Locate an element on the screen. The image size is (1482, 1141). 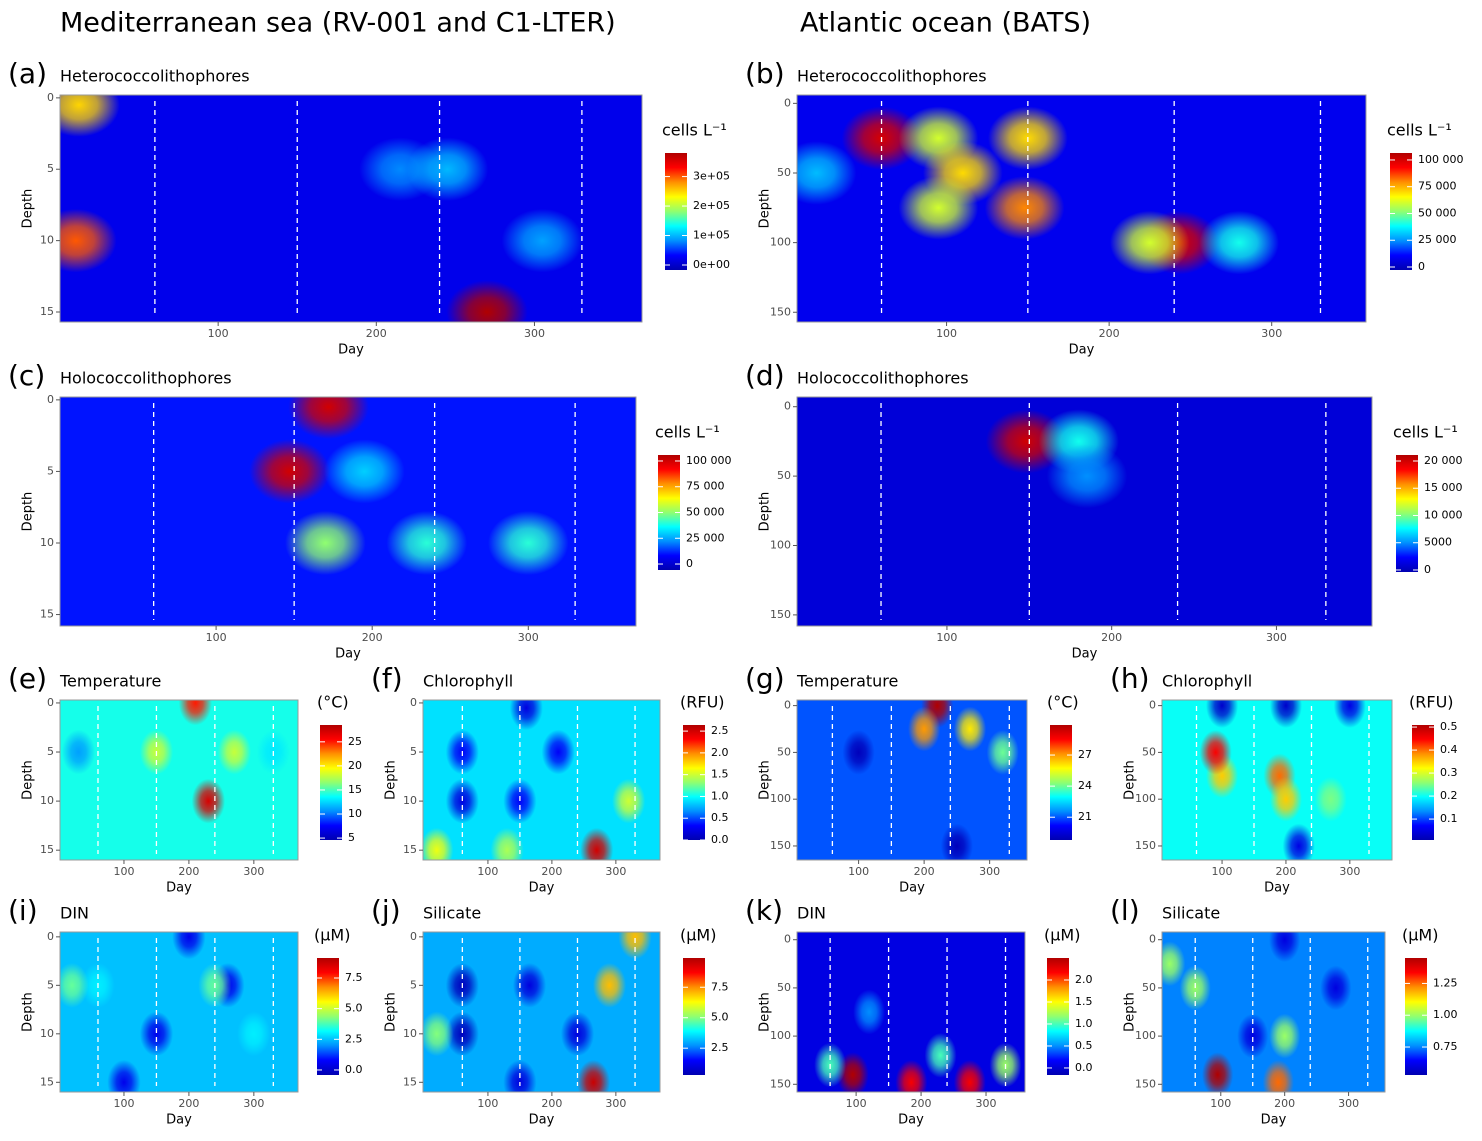
colorbar-tick-label: 0.0 is located at coordinates (354, 1069).